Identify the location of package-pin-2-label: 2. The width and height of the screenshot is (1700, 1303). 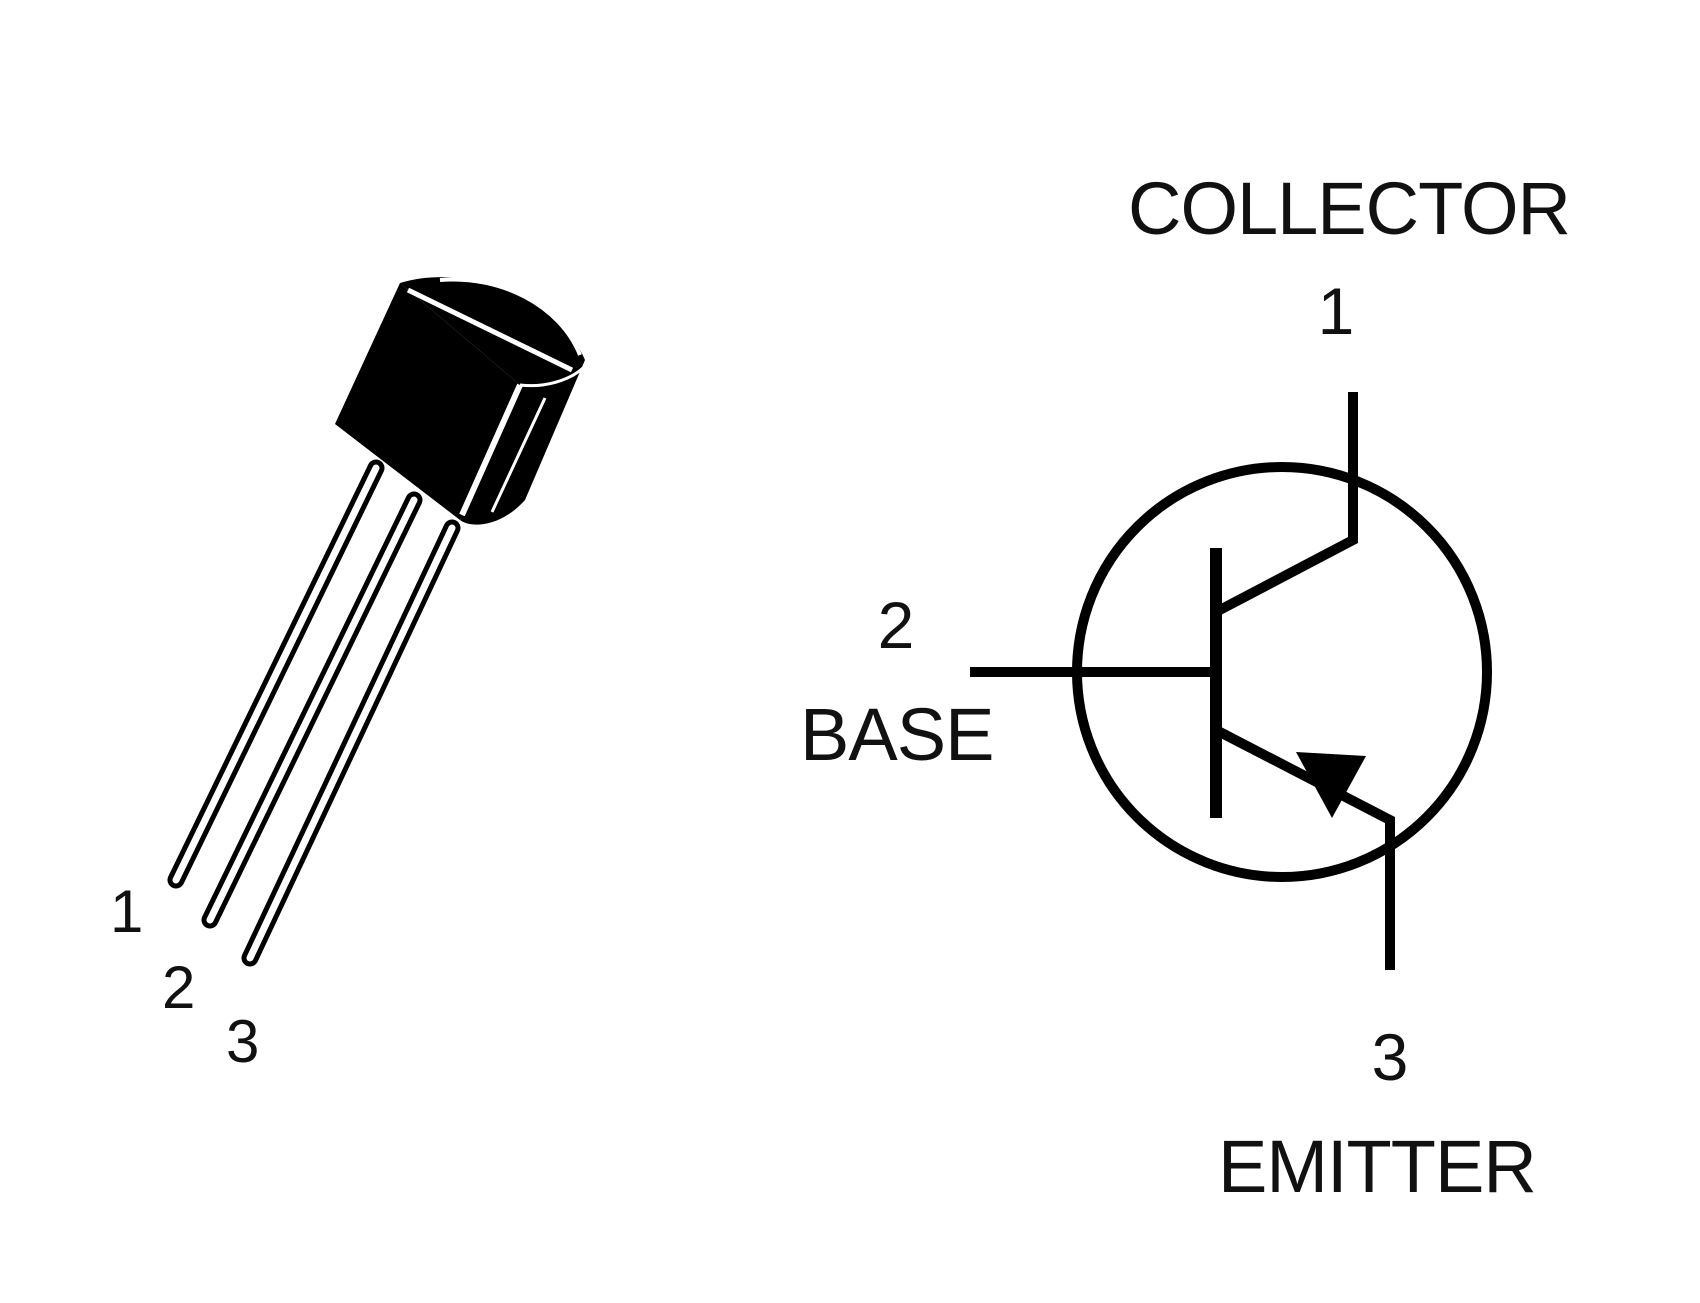
(178, 987).